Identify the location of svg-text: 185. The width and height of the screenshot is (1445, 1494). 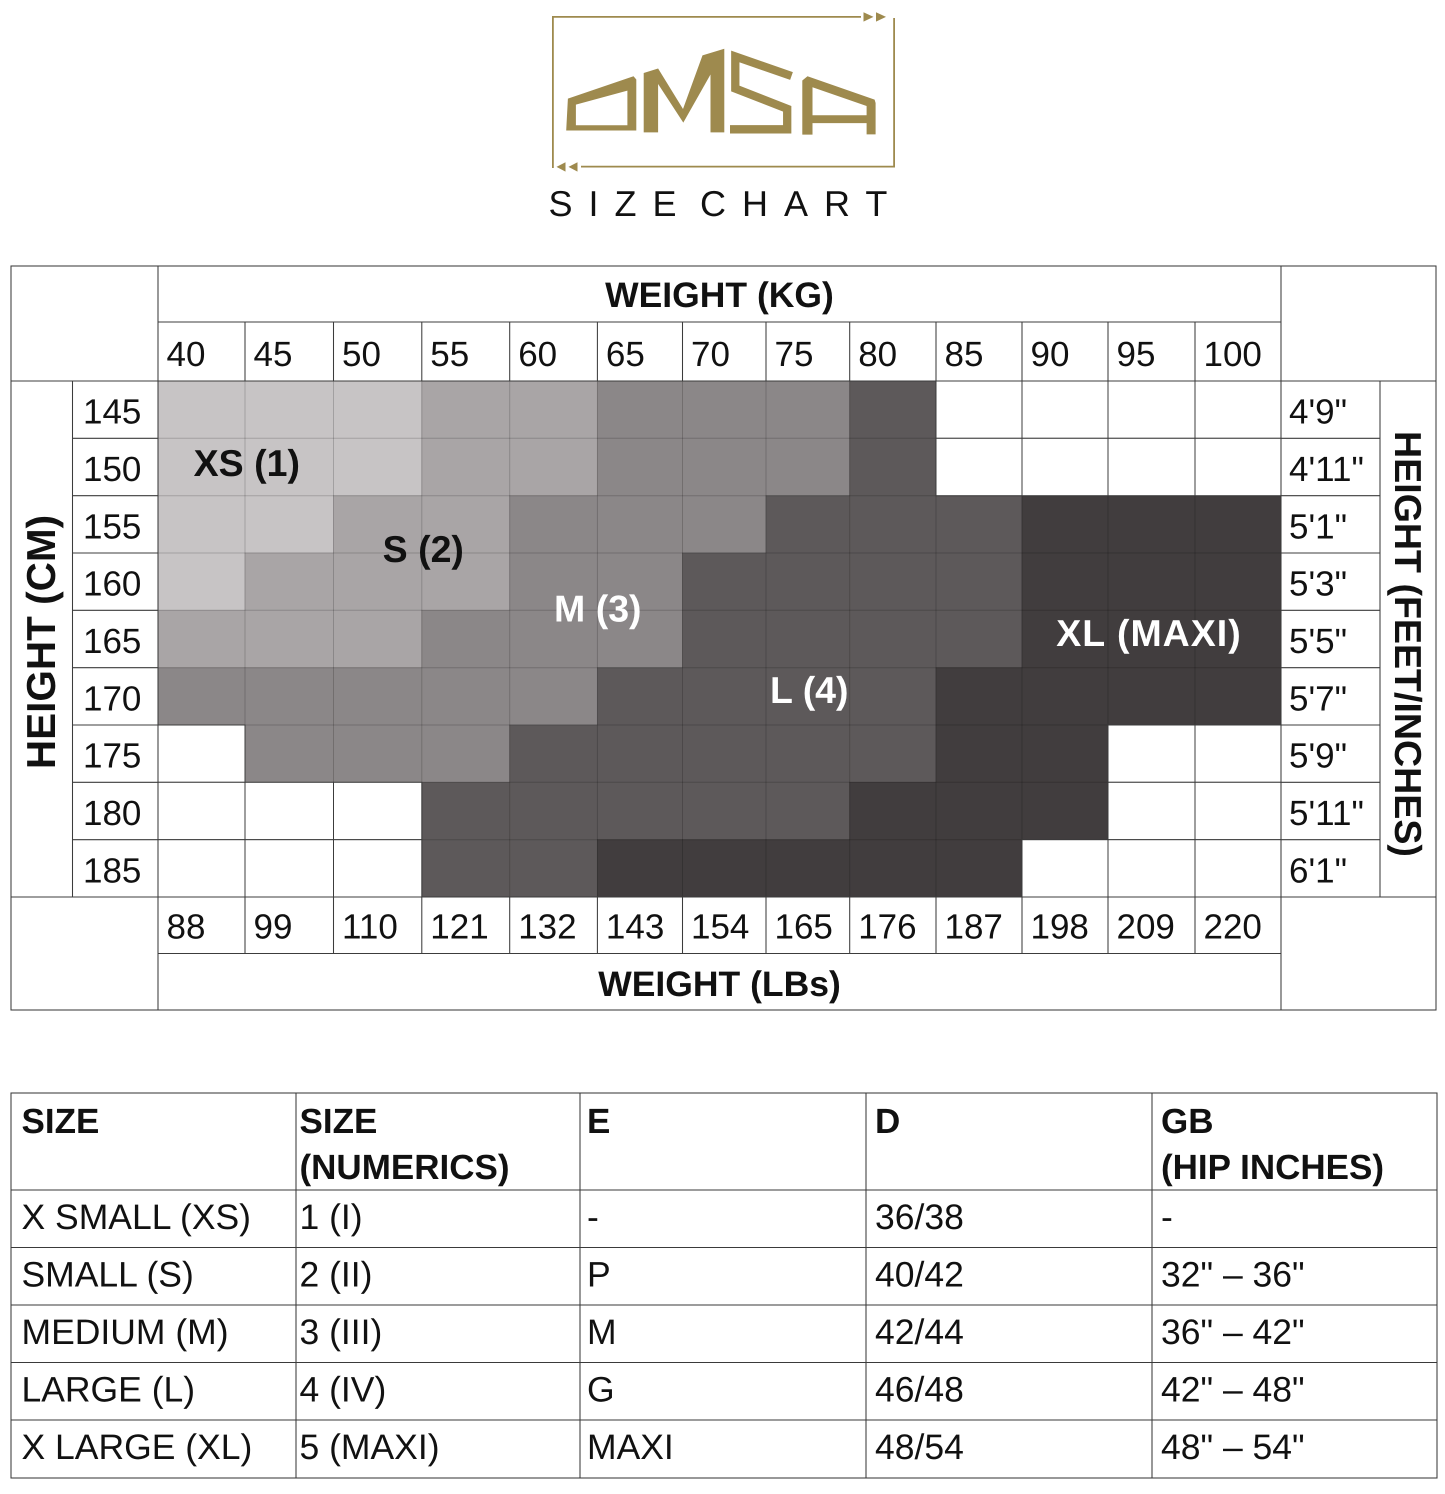
(112, 870).